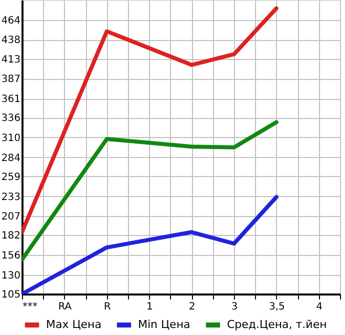 The width and height of the screenshot is (345, 335). I want to click on y-tick-label: 413, so click(10, 60).